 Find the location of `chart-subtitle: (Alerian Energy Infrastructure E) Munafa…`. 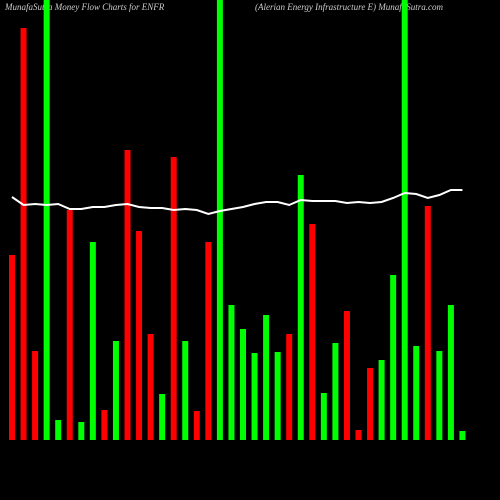

chart-subtitle: (Alerian Energy Infrastructure E) Munafa… is located at coordinates (349, 7).